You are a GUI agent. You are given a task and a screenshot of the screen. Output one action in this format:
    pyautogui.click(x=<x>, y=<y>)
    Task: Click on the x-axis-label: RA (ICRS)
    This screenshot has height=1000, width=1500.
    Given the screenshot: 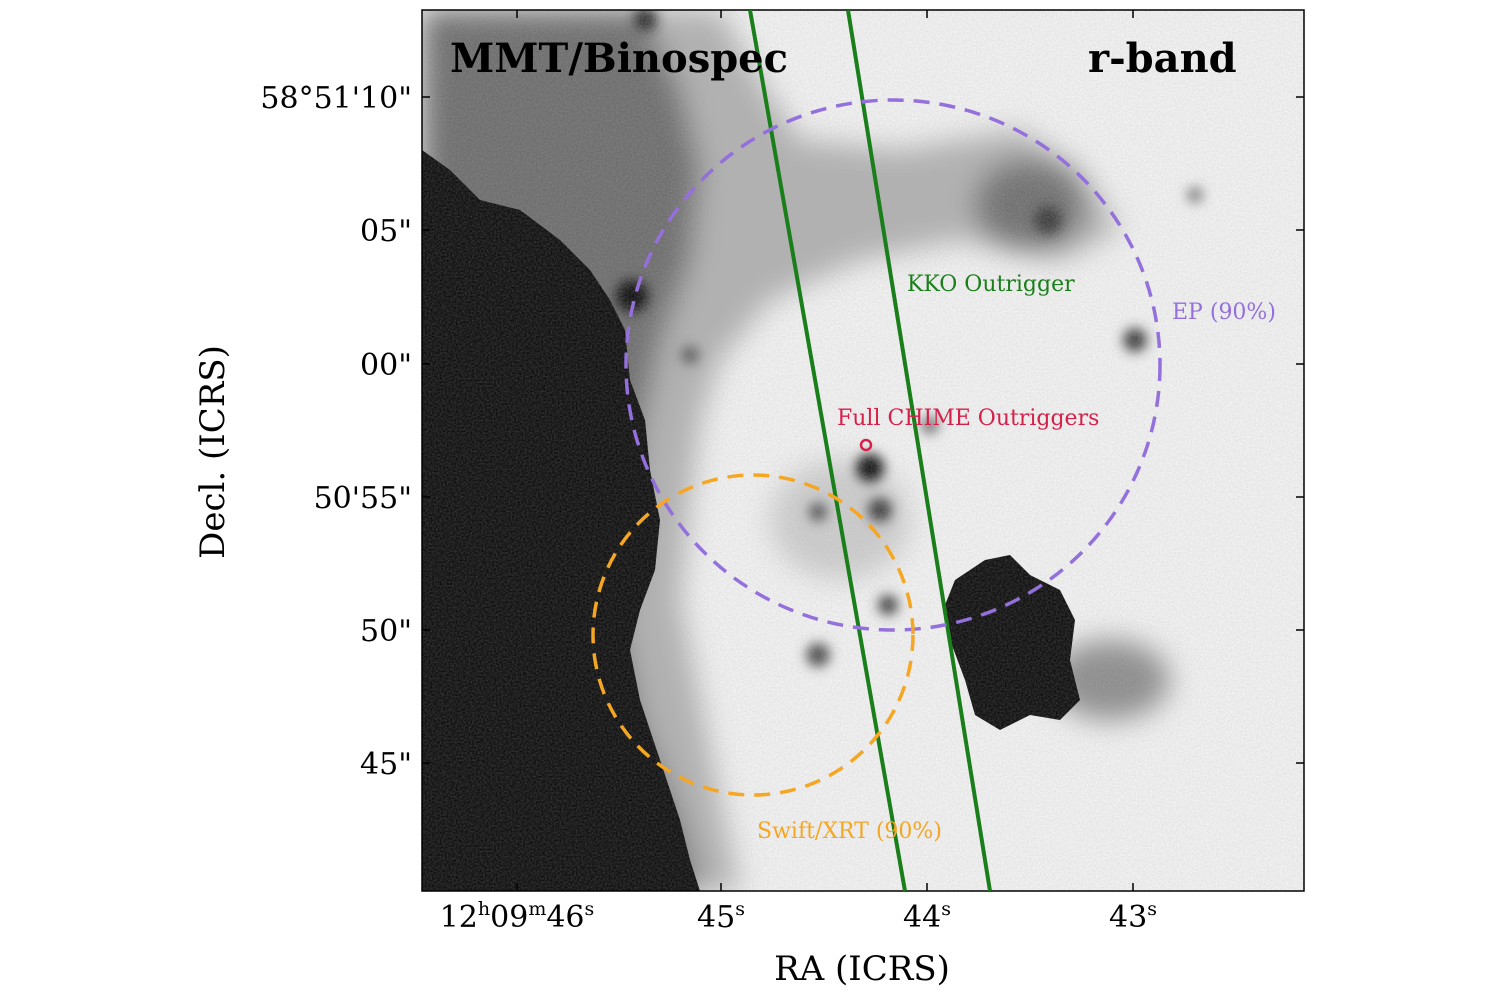 What is the action you would take?
    pyautogui.click(x=862, y=969)
    